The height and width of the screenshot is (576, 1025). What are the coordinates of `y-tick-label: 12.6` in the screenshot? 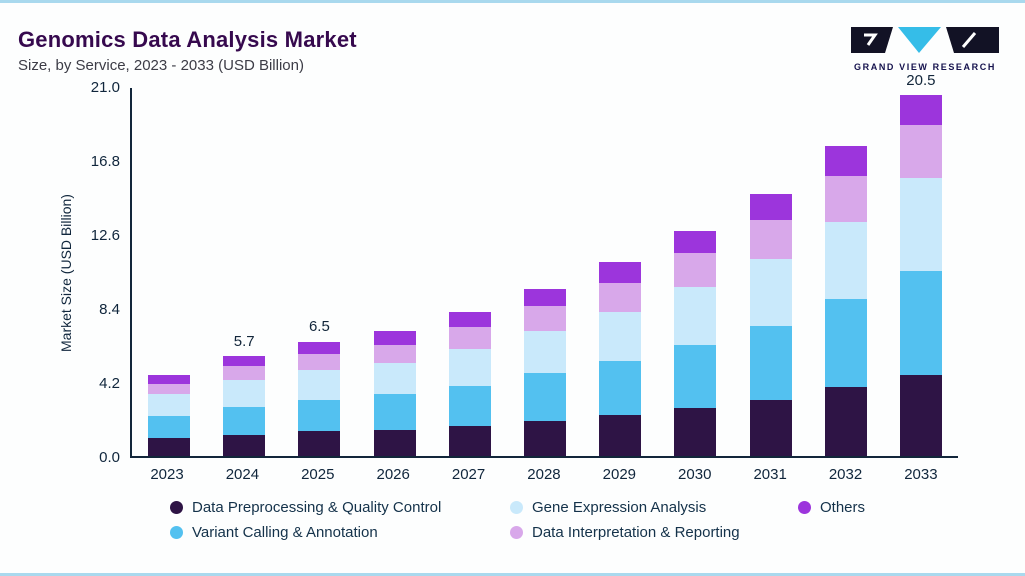 It's located at (105, 235).